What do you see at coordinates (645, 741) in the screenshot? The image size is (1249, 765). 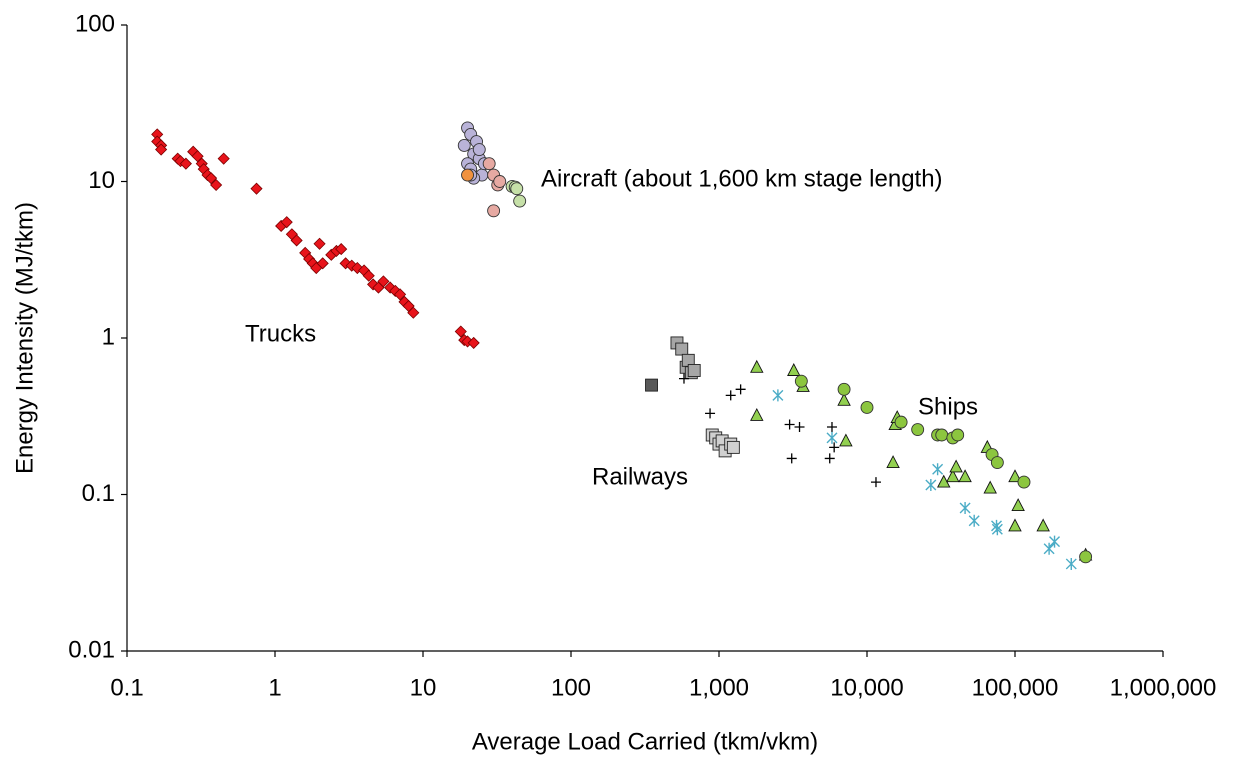 I see `x-axis-title: Average Load Carried (tkm/vkm)` at bounding box center [645, 741].